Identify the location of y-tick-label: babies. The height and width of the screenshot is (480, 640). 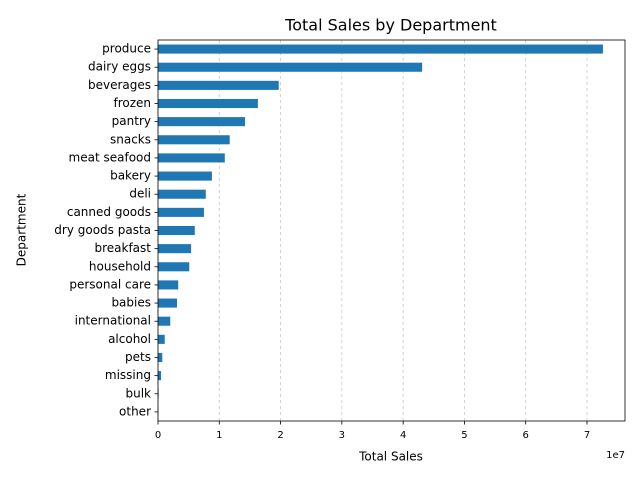
(131, 303).